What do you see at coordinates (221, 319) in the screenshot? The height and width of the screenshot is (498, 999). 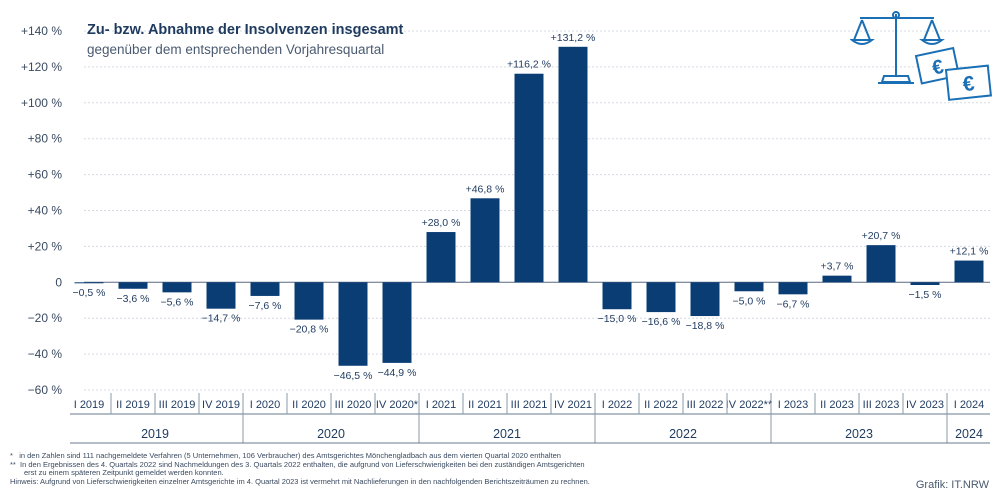 I see `data-label: −14,7 %` at bounding box center [221, 319].